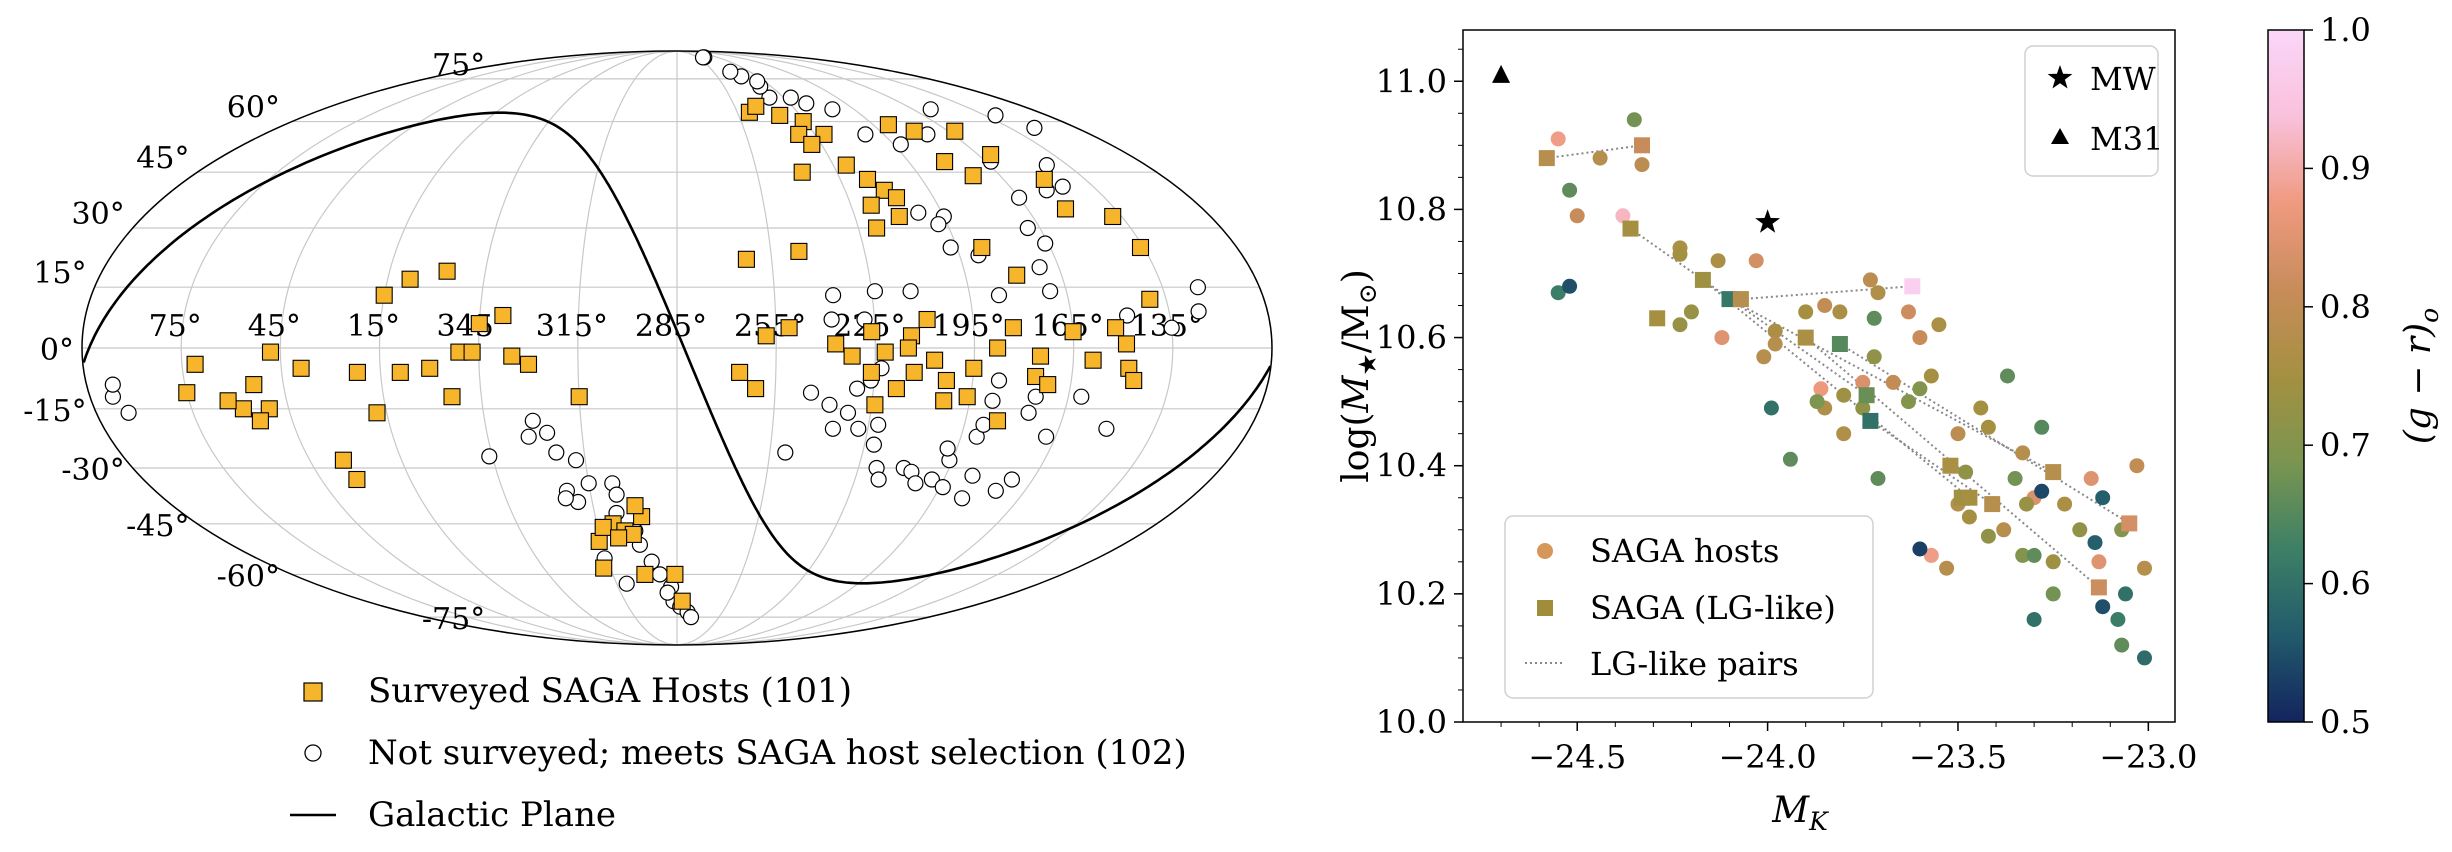 The image size is (2452, 852). Describe the element at coordinates (162, 158) in the screenshot. I see `latitude-tick-label: 45°` at that location.